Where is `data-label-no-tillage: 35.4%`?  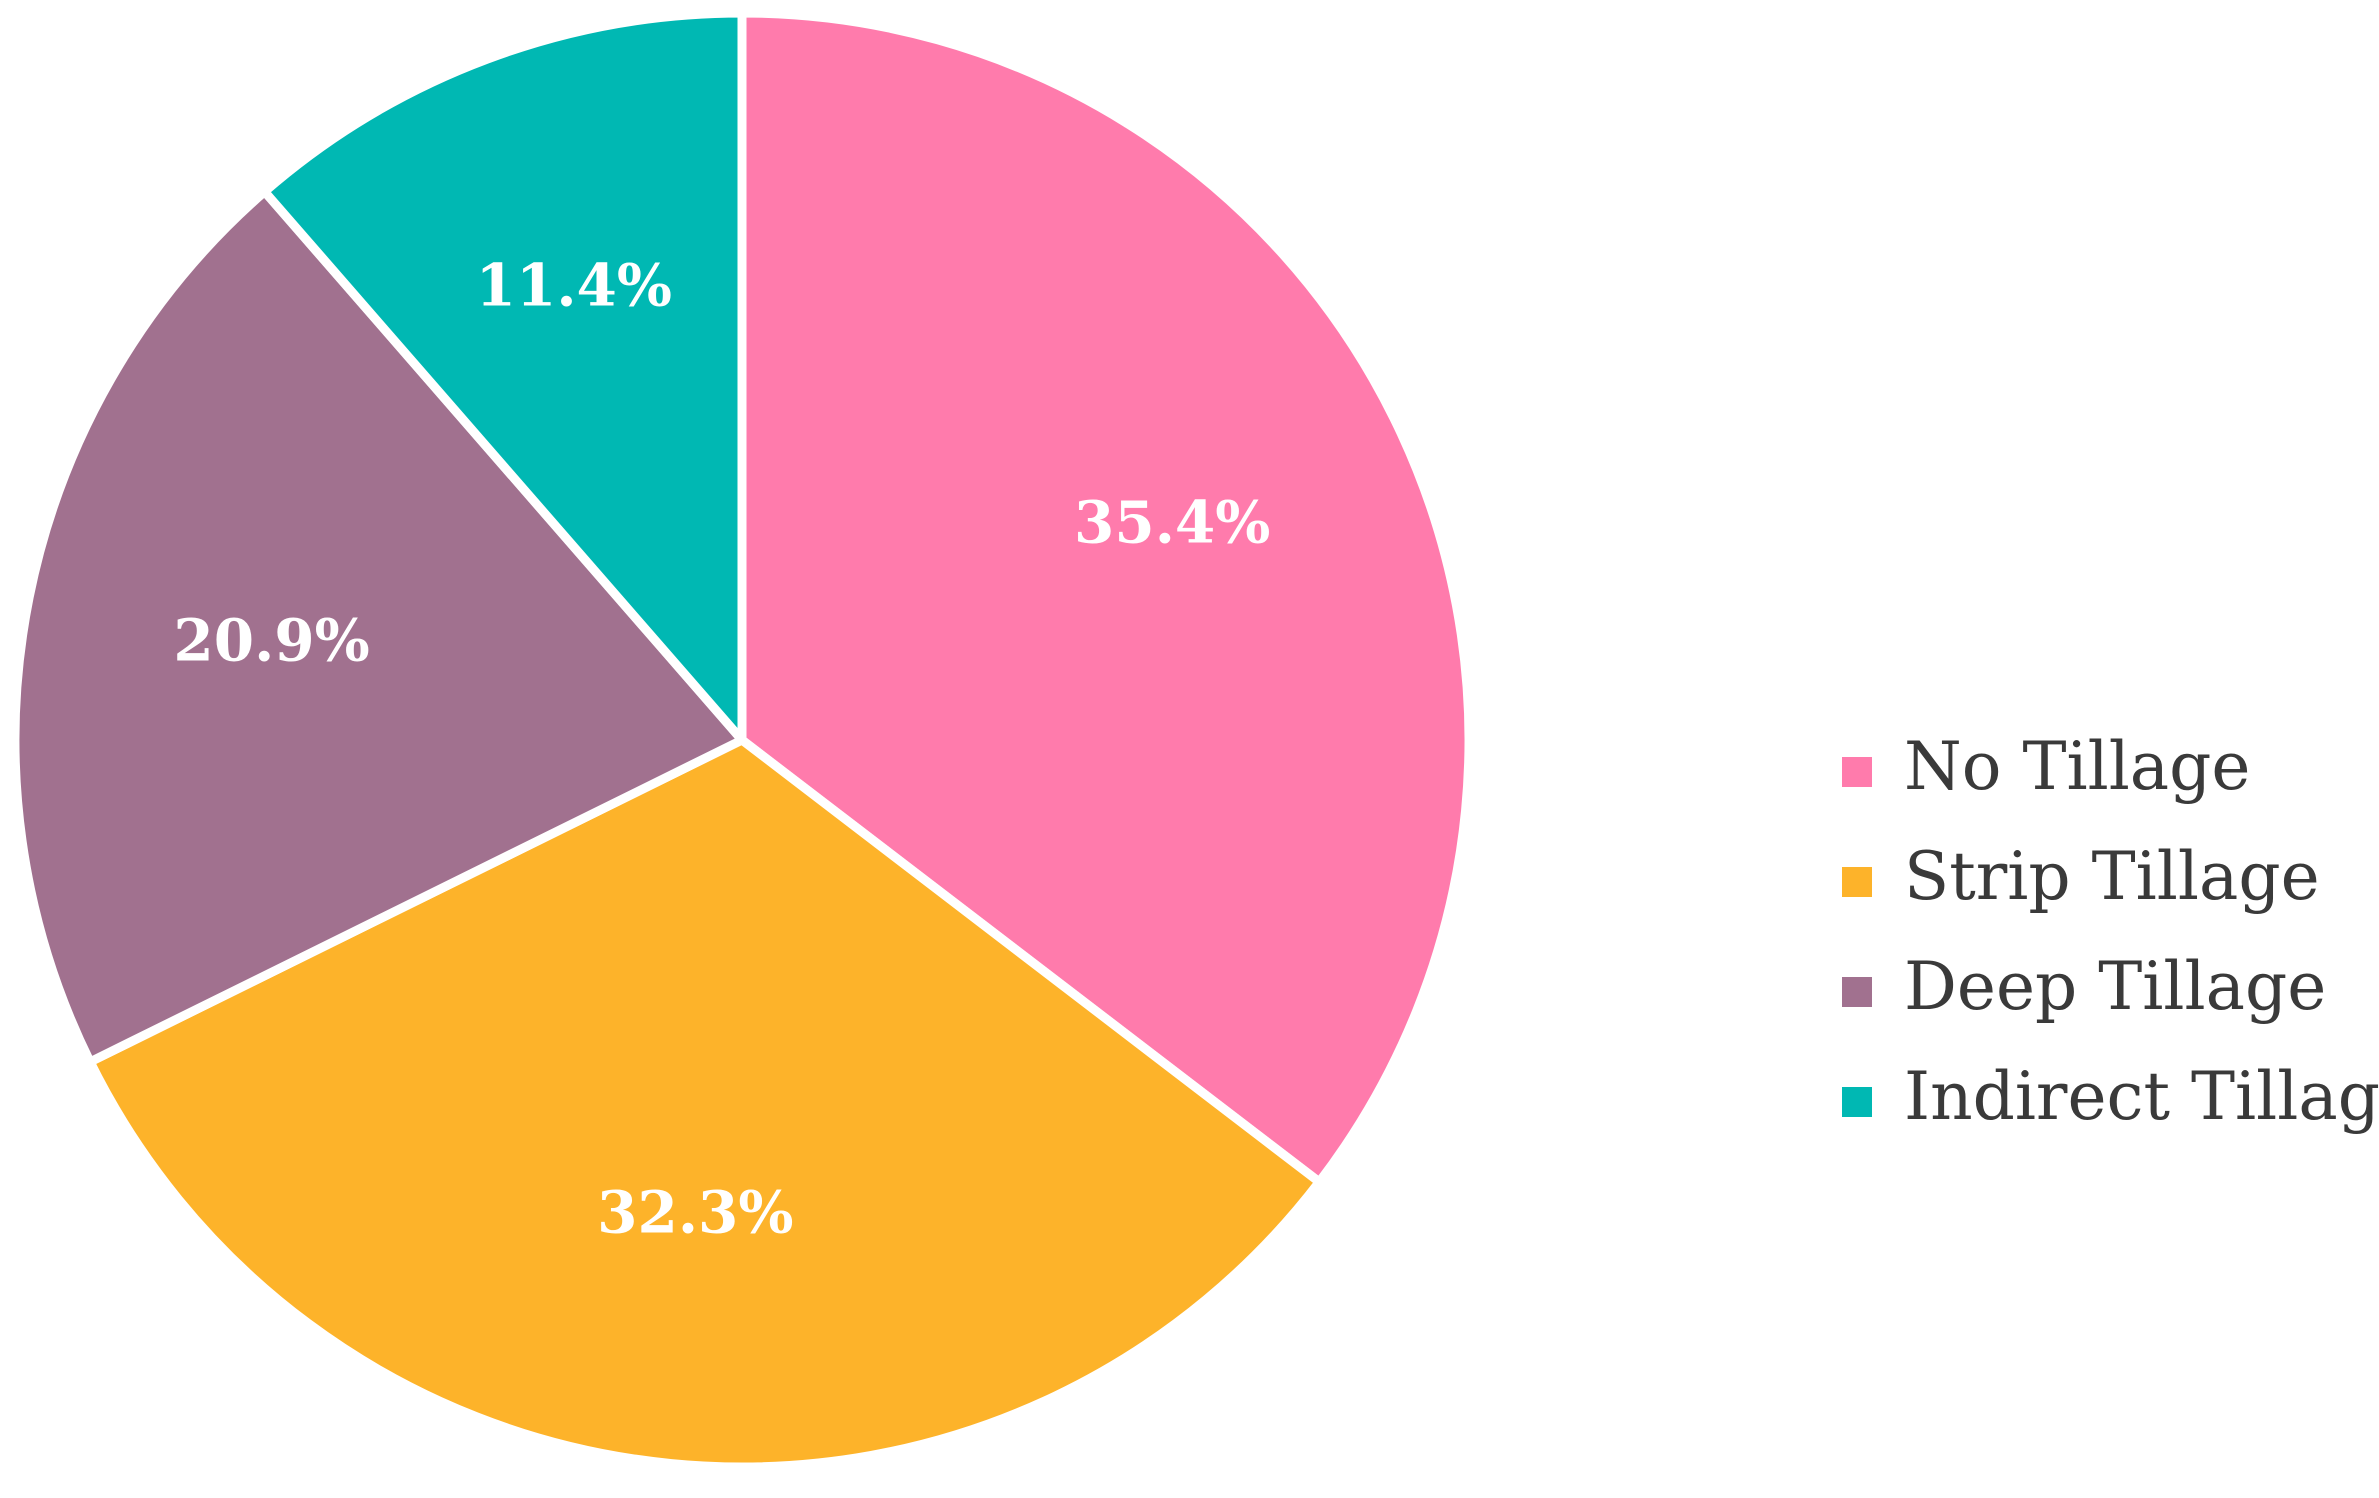
data-label-no-tillage: 35.4% is located at coordinates (1172, 523).